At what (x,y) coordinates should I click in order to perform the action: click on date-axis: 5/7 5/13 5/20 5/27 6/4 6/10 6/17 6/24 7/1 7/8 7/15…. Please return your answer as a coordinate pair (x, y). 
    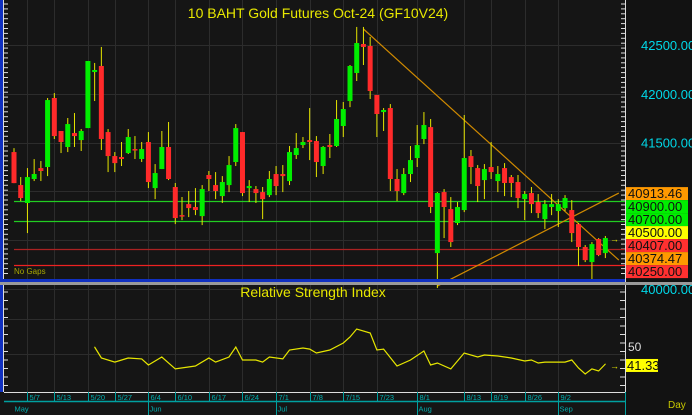
    Looking at the image, I should click on (294, 403).